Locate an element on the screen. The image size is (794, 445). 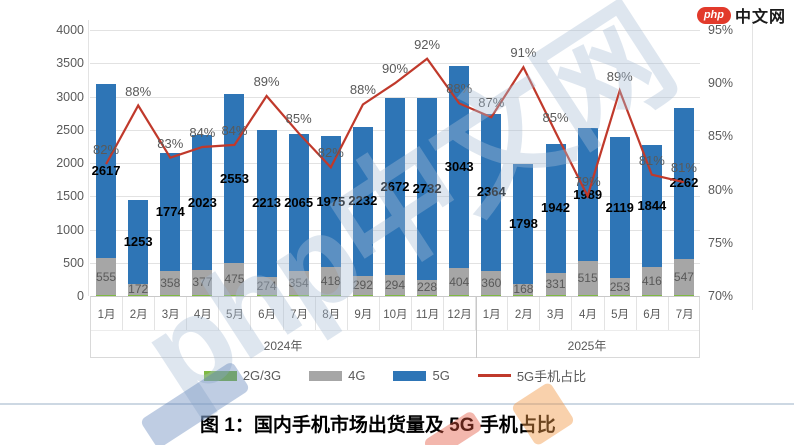
bar-5g-value-label: 3043 is located at coordinates (459, 166).